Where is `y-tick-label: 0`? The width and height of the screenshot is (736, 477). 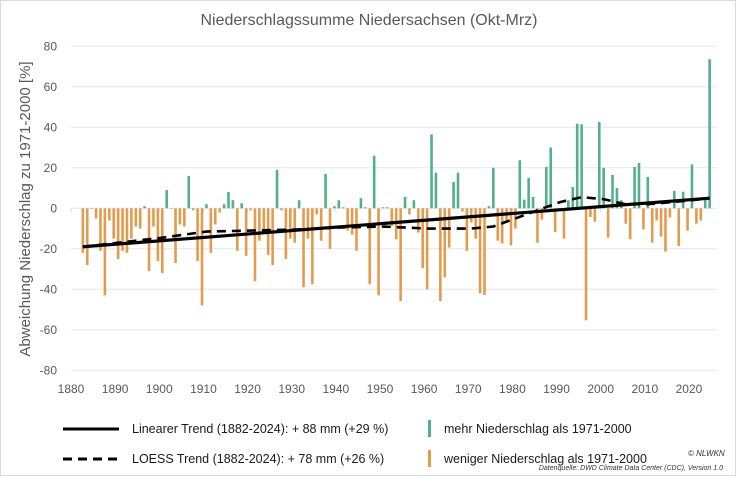
y-tick-label: 0 is located at coordinates (53, 208).